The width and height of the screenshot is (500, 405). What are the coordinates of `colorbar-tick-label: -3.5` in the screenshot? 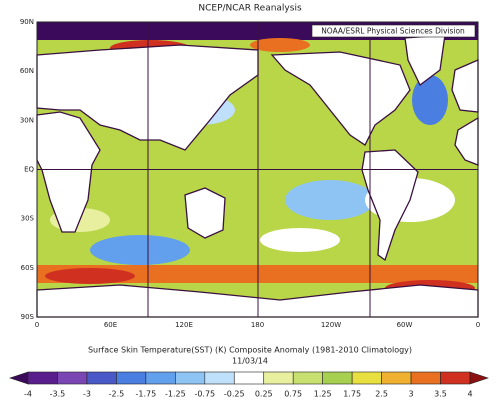 It's located at (58, 394).